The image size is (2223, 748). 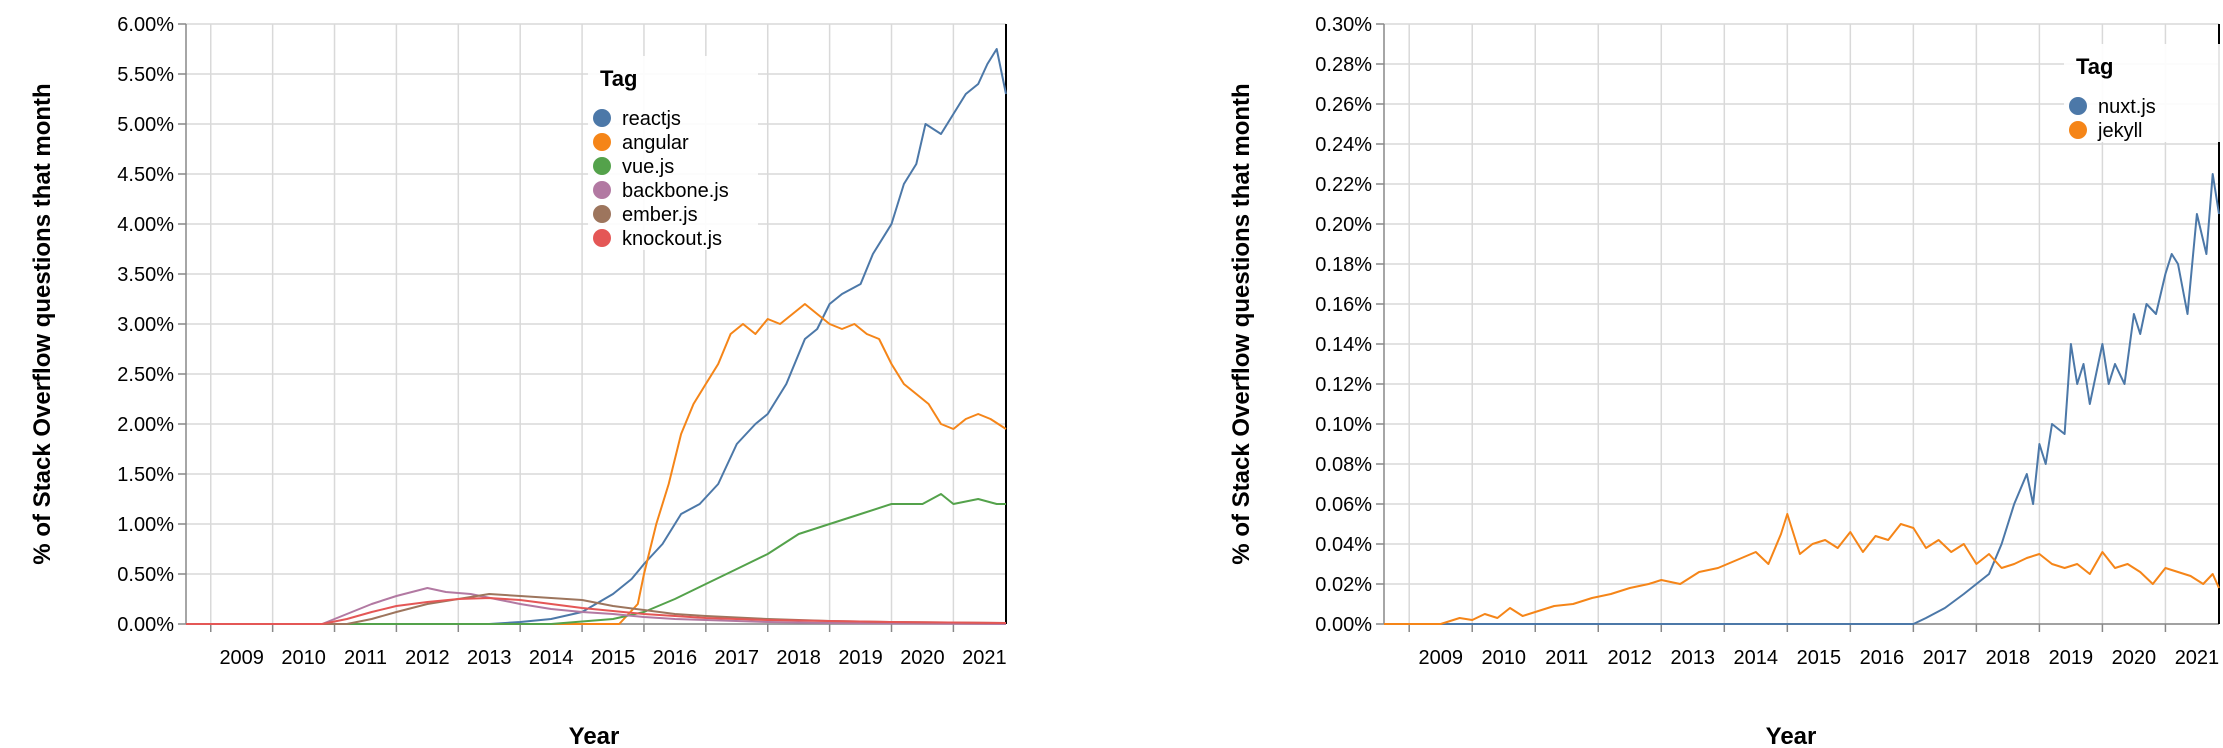 What do you see at coordinates (602, 238) in the screenshot?
I see `legend-swatch-knockout-js` at bounding box center [602, 238].